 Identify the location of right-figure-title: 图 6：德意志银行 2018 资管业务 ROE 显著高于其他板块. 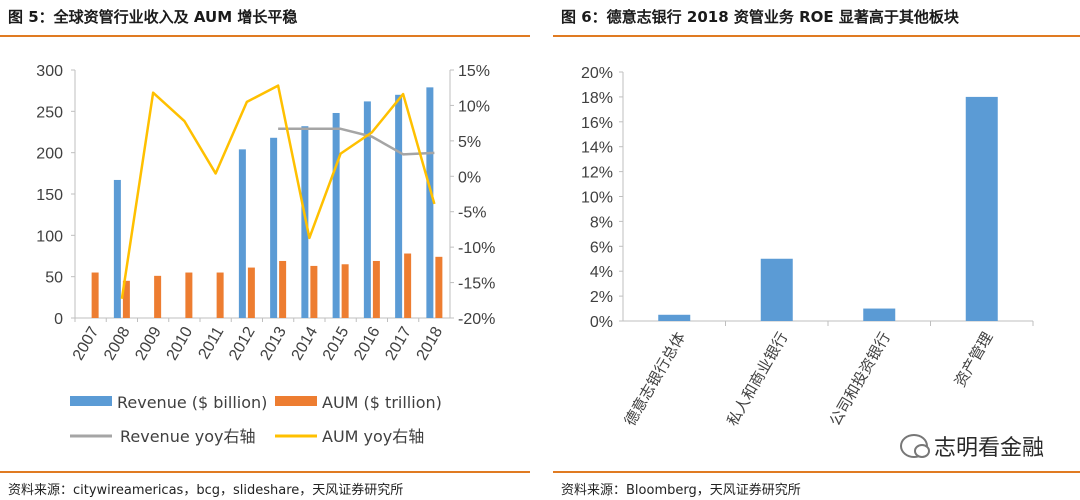
(760, 17).